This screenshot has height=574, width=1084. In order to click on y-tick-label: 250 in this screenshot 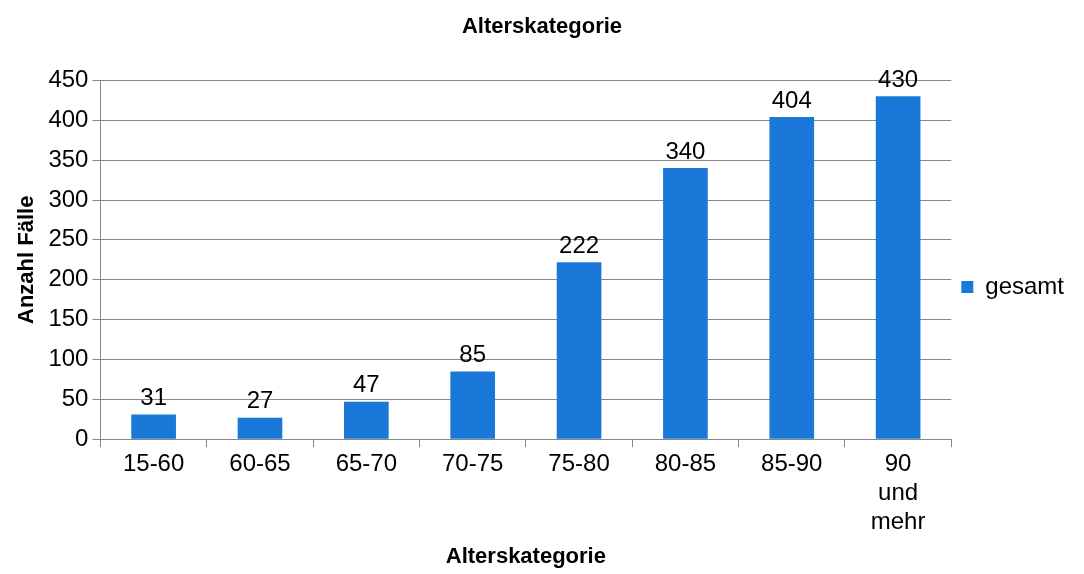, I will do `click(68, 238)`.